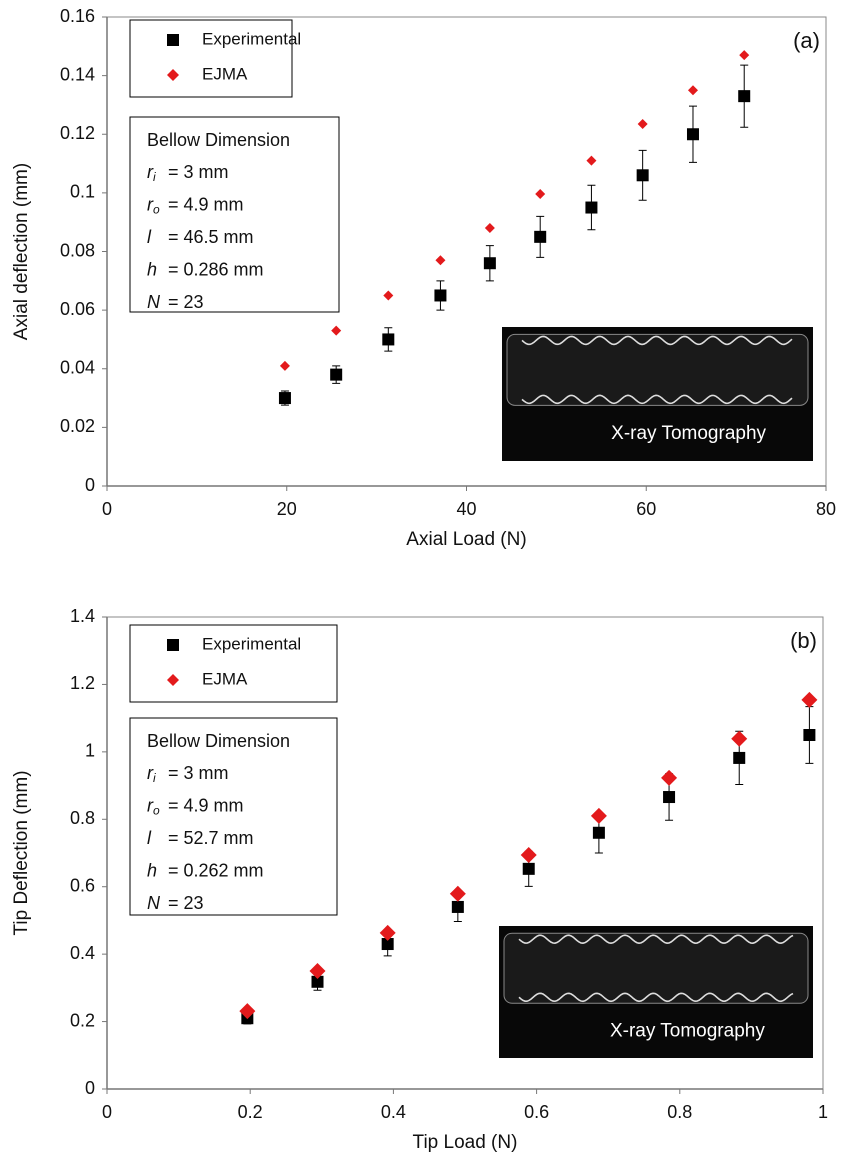 The image size is (843, 1164). Describe the element at coordinates (82, 1020) in the screenshot. I see `y-tick-label: 0.2` at that location.